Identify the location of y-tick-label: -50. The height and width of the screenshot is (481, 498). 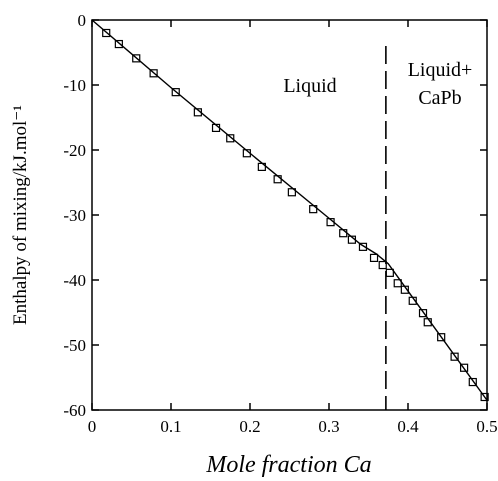
(74, 345).